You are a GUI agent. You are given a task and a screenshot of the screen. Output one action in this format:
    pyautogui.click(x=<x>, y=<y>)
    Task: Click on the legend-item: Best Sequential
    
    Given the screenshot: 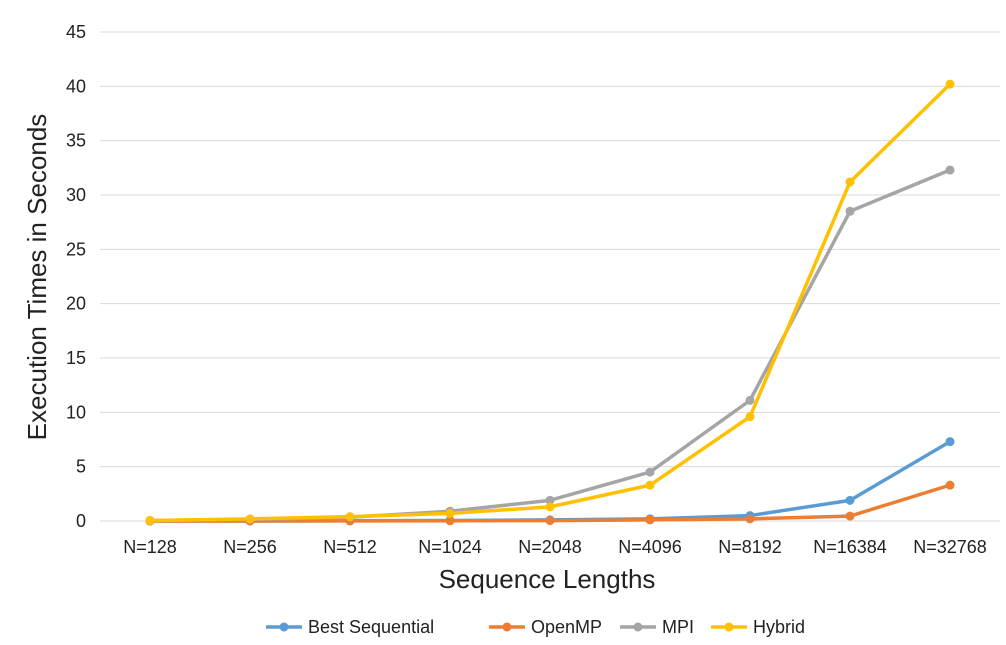 What is the action you would take?
    pyautogui.click(x=350, y=627)
    